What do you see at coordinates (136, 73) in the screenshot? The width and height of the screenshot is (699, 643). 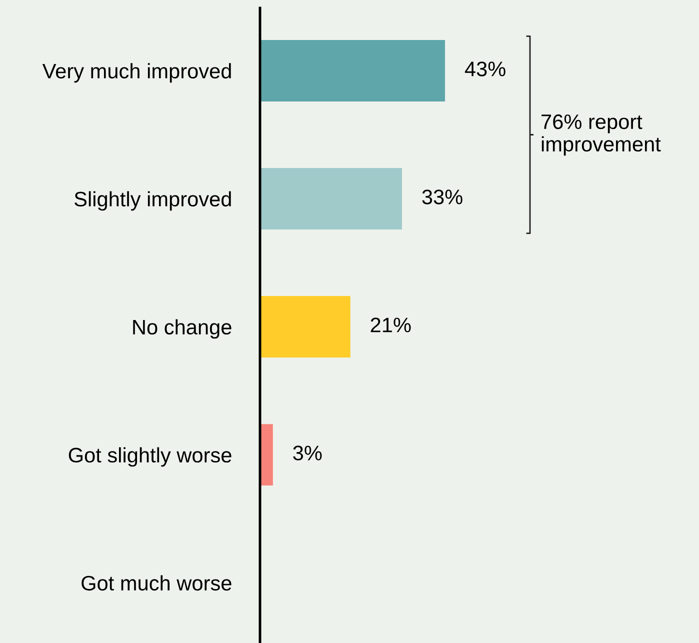 I see `y-tick-label: Very much improved` at bounding box center [136, 73].